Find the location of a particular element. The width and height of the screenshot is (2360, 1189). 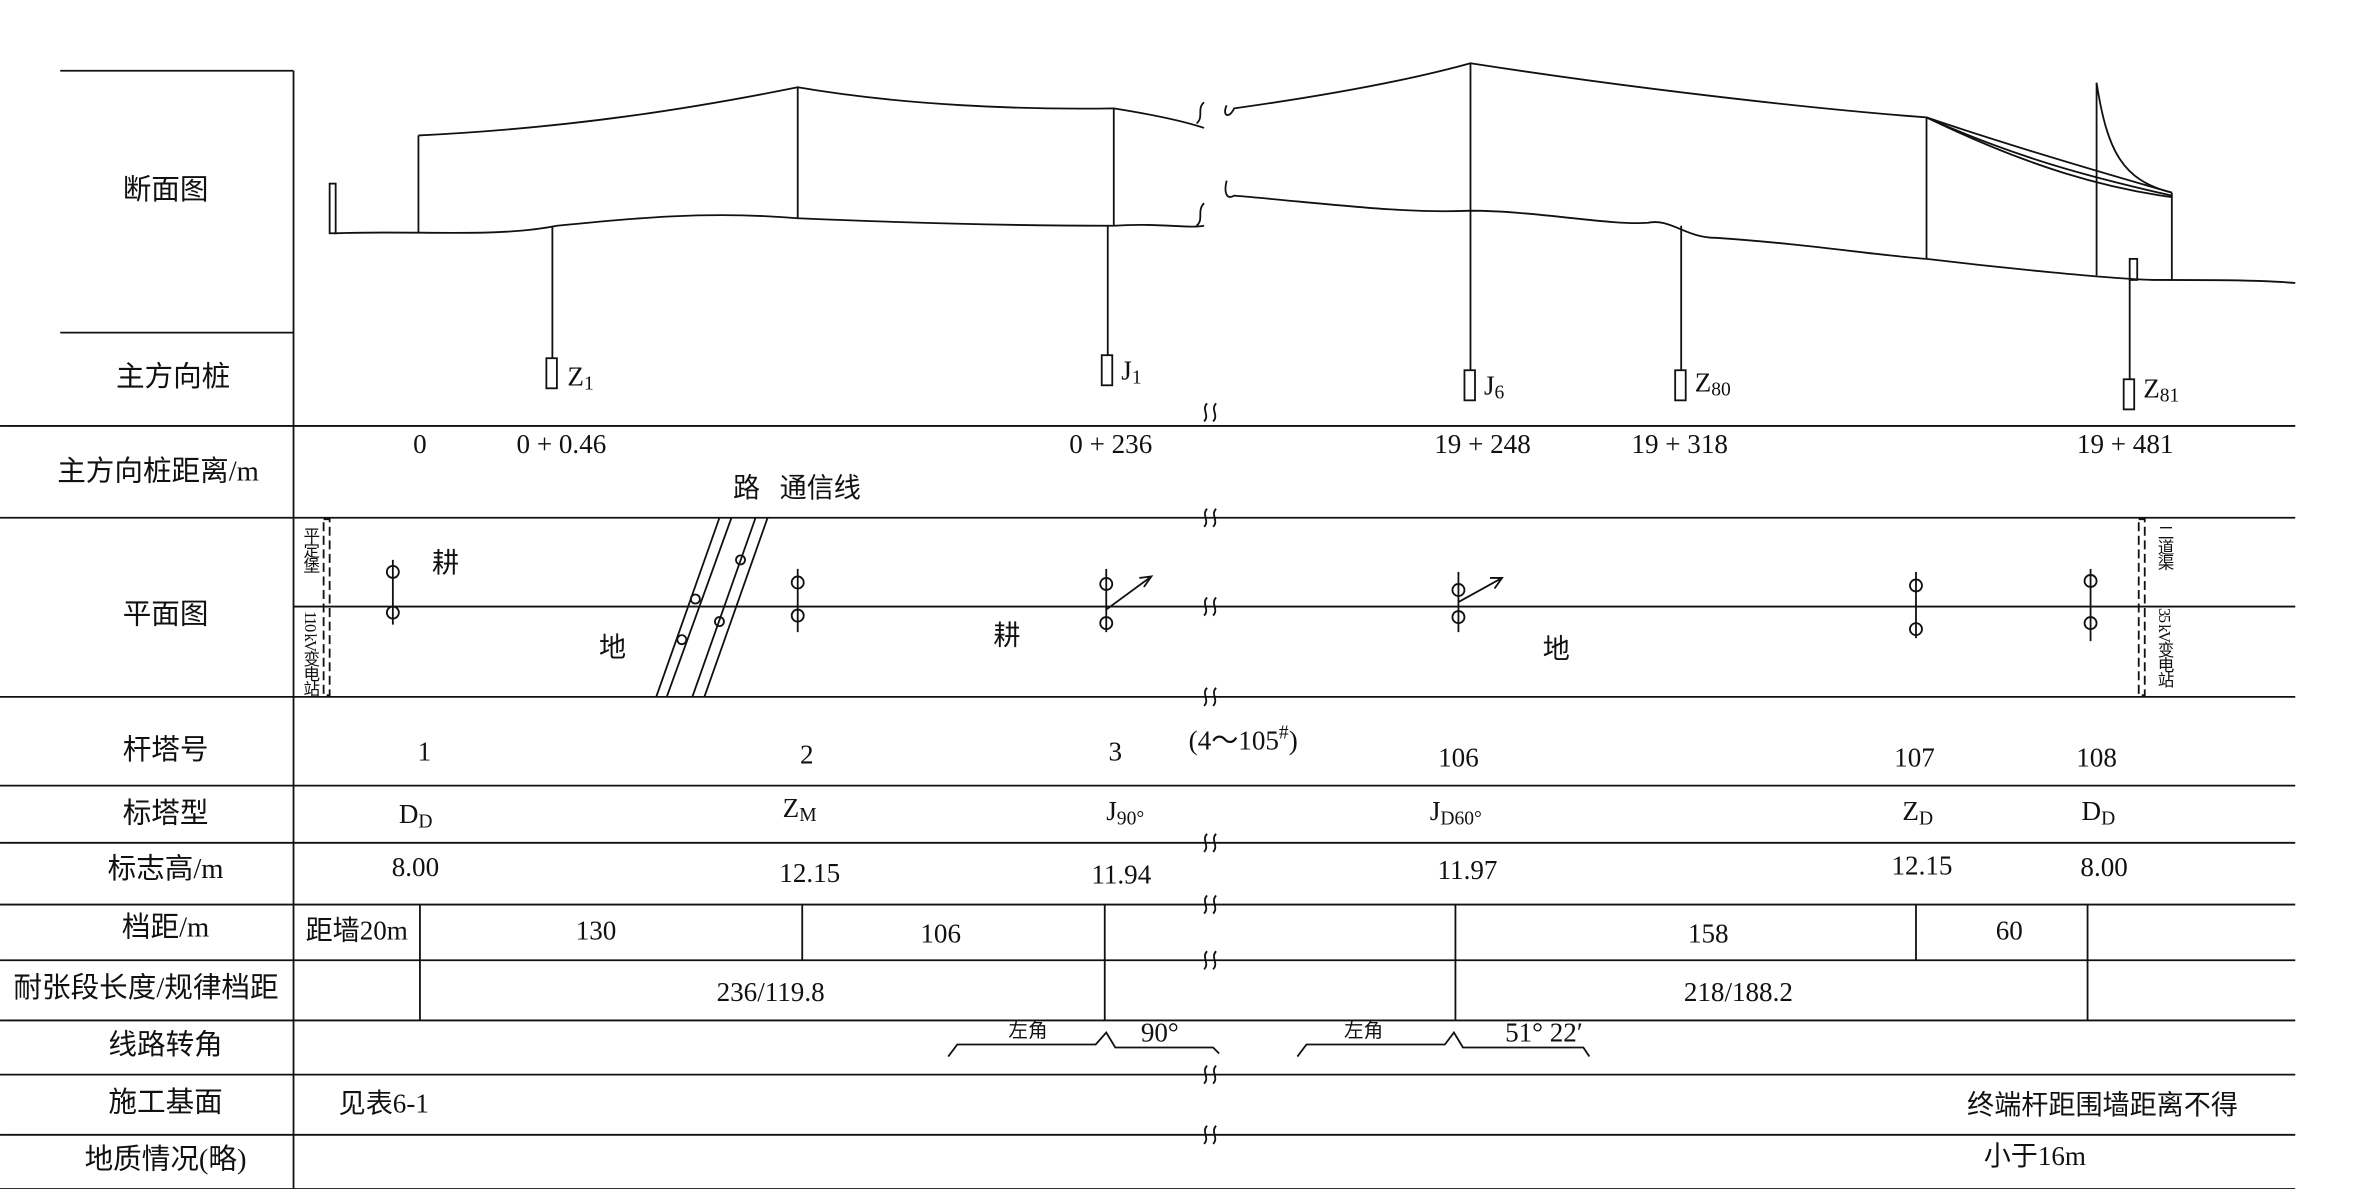

tower-types: DD ZM J90° JD60° ZD DD is located at coordinates (1257, 812).